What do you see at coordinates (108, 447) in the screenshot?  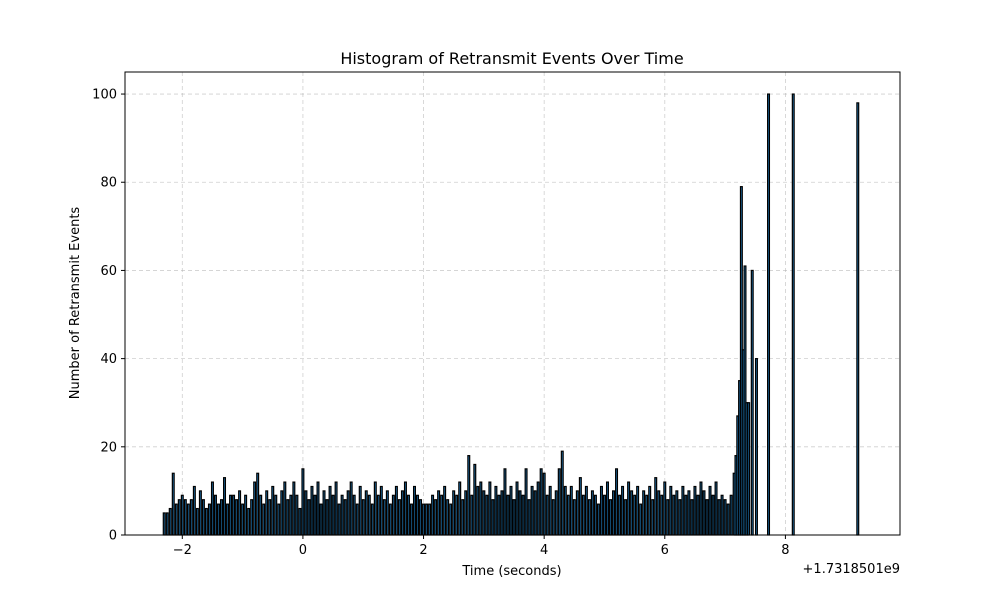 I see `y-tick-label: 20` at bounding box center [108, 447].